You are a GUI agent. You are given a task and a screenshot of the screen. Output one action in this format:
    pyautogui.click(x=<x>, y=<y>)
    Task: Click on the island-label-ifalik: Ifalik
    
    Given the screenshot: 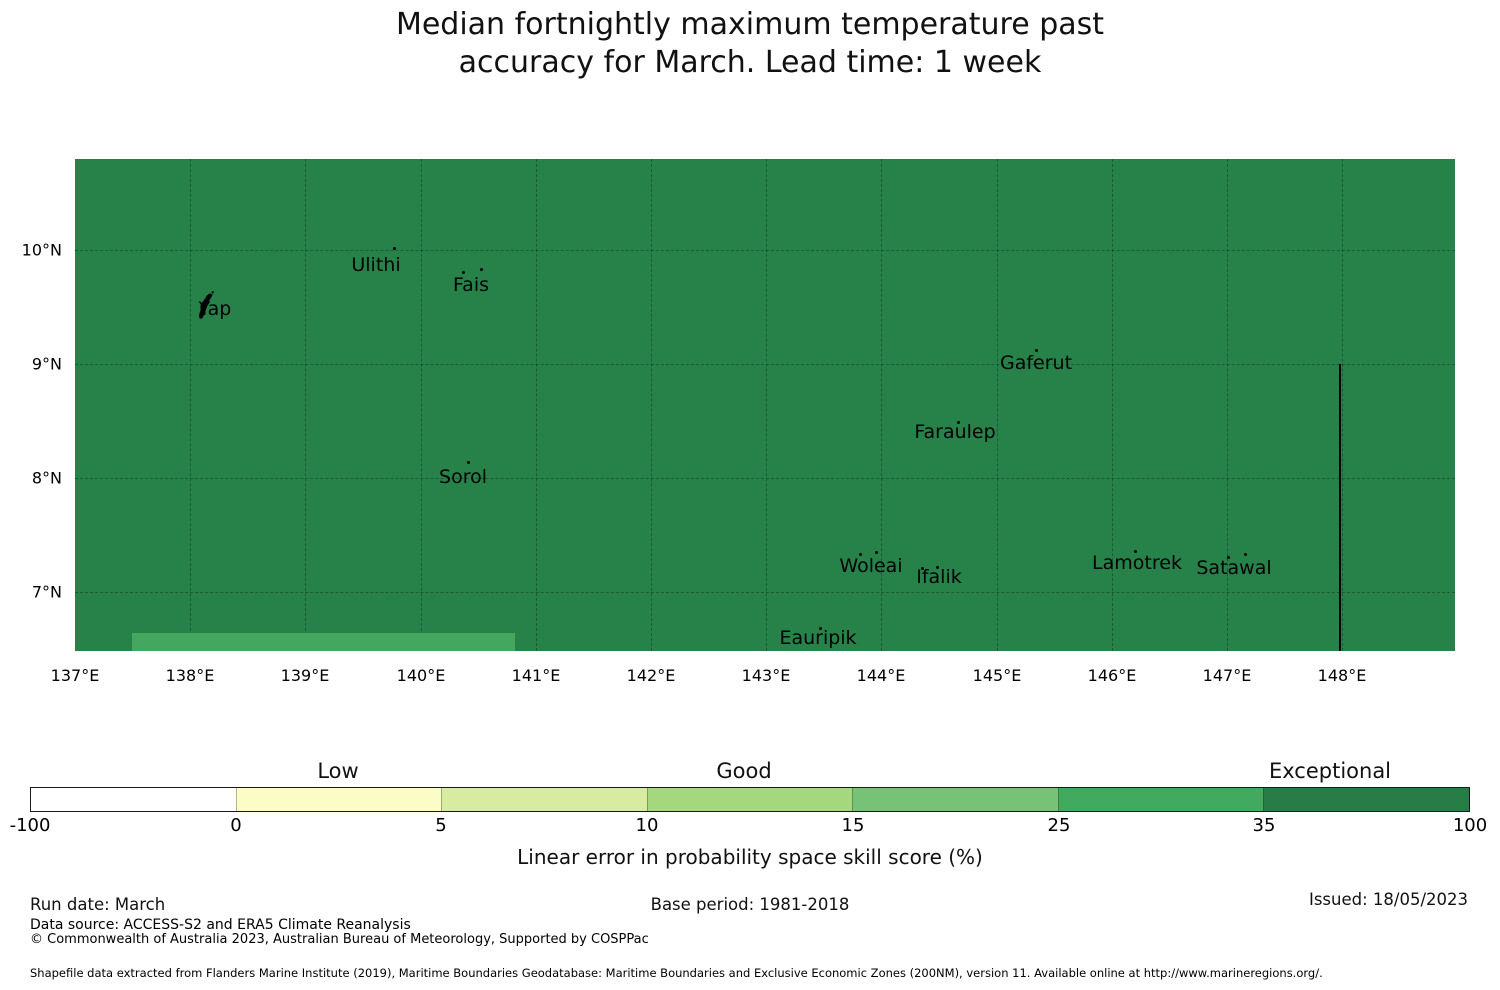 What is the action you would take?
    pyautogui.click(x=939, y=577)
    